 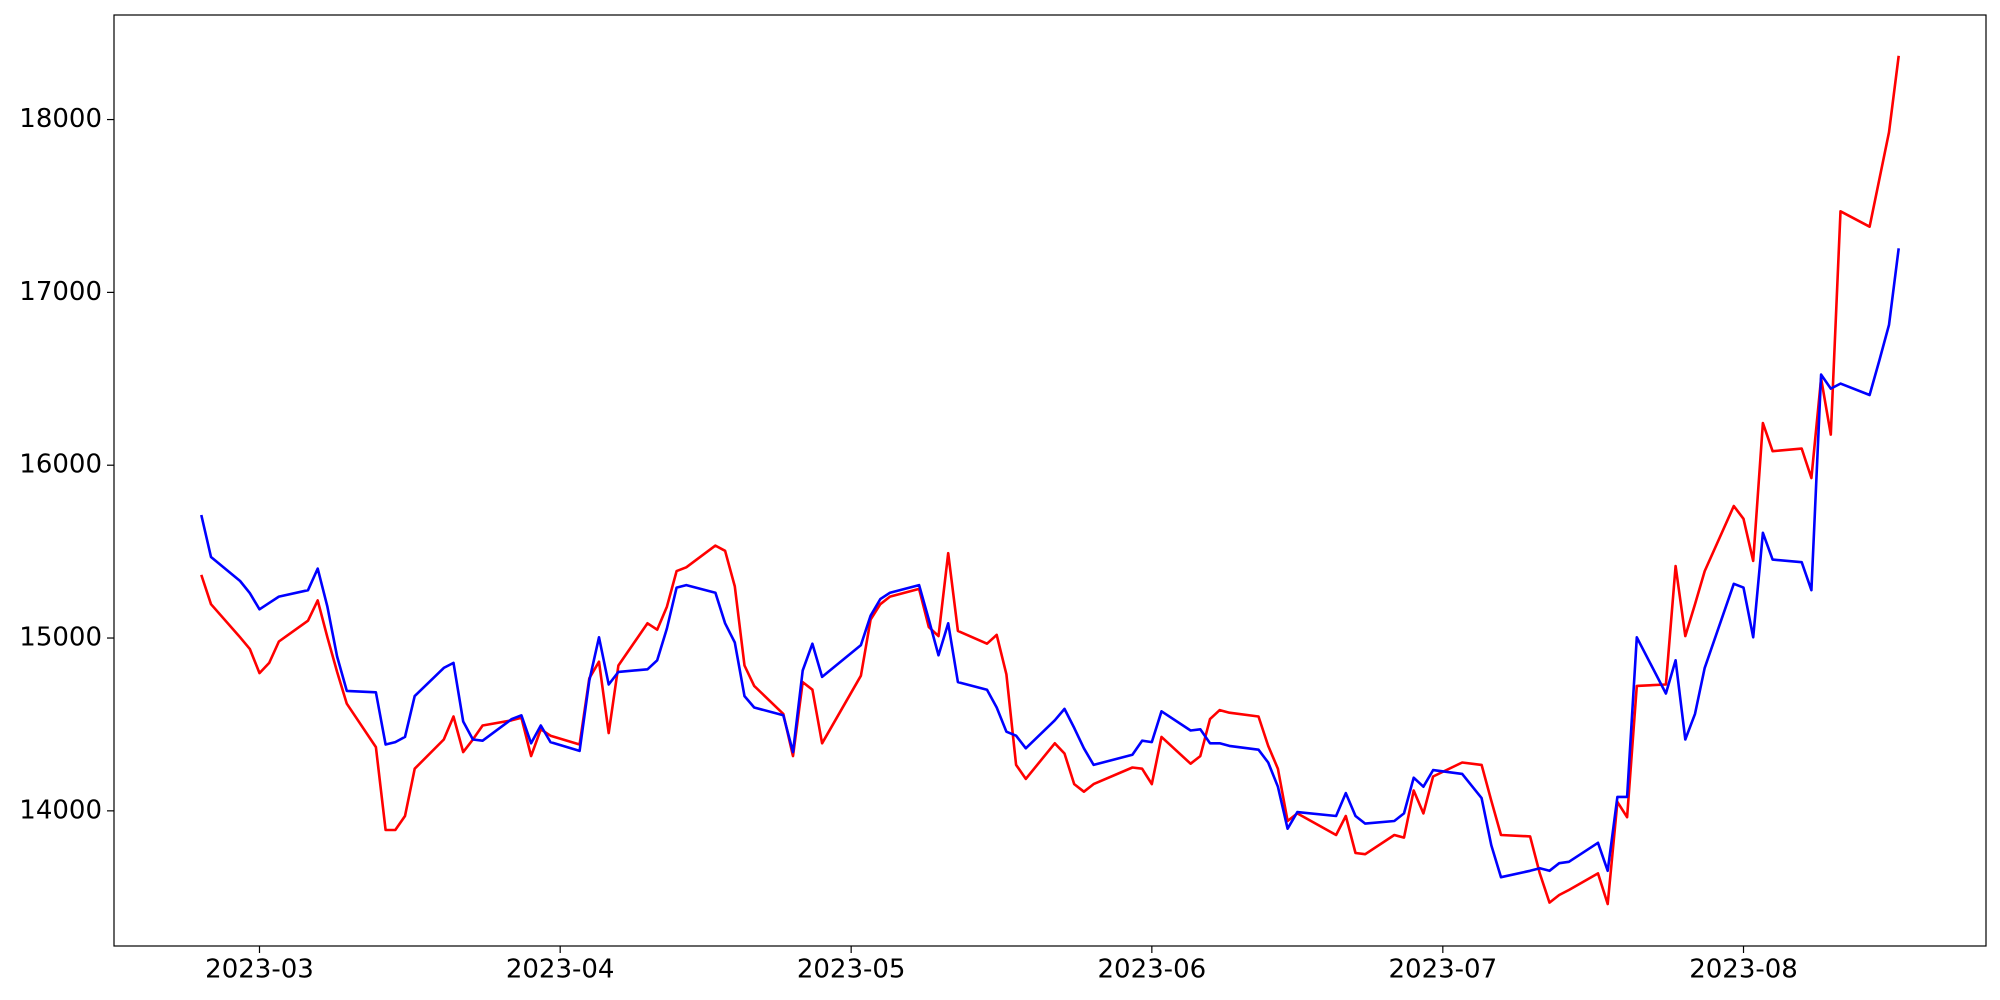 What do you see at coordinates (60, 292) in the screenshot?
I see `y-tick-label: 17000` at bounding box center [60, 292].